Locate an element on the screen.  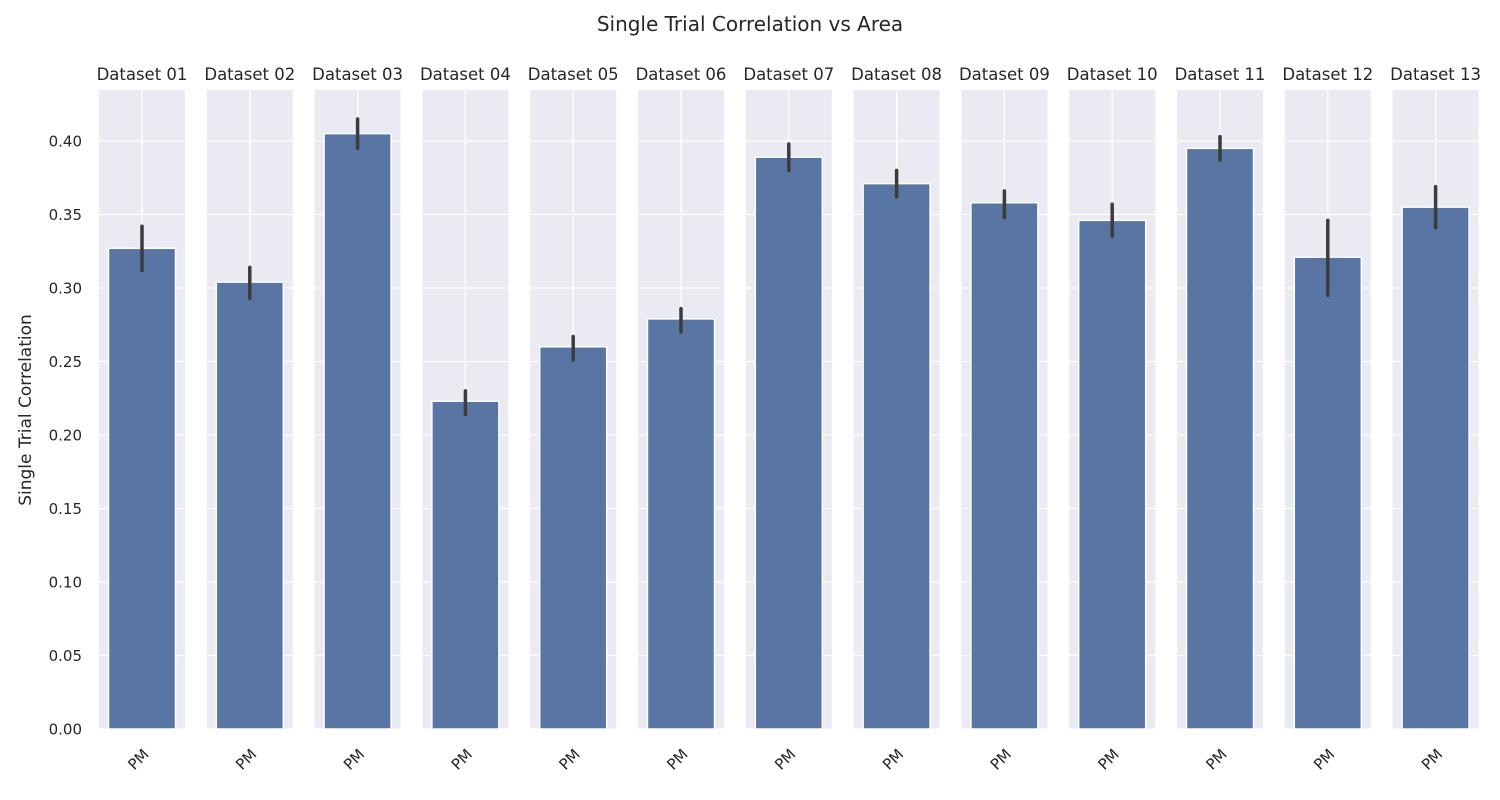
y-tick-label: 0.35 is located at coordinates (65, 215).